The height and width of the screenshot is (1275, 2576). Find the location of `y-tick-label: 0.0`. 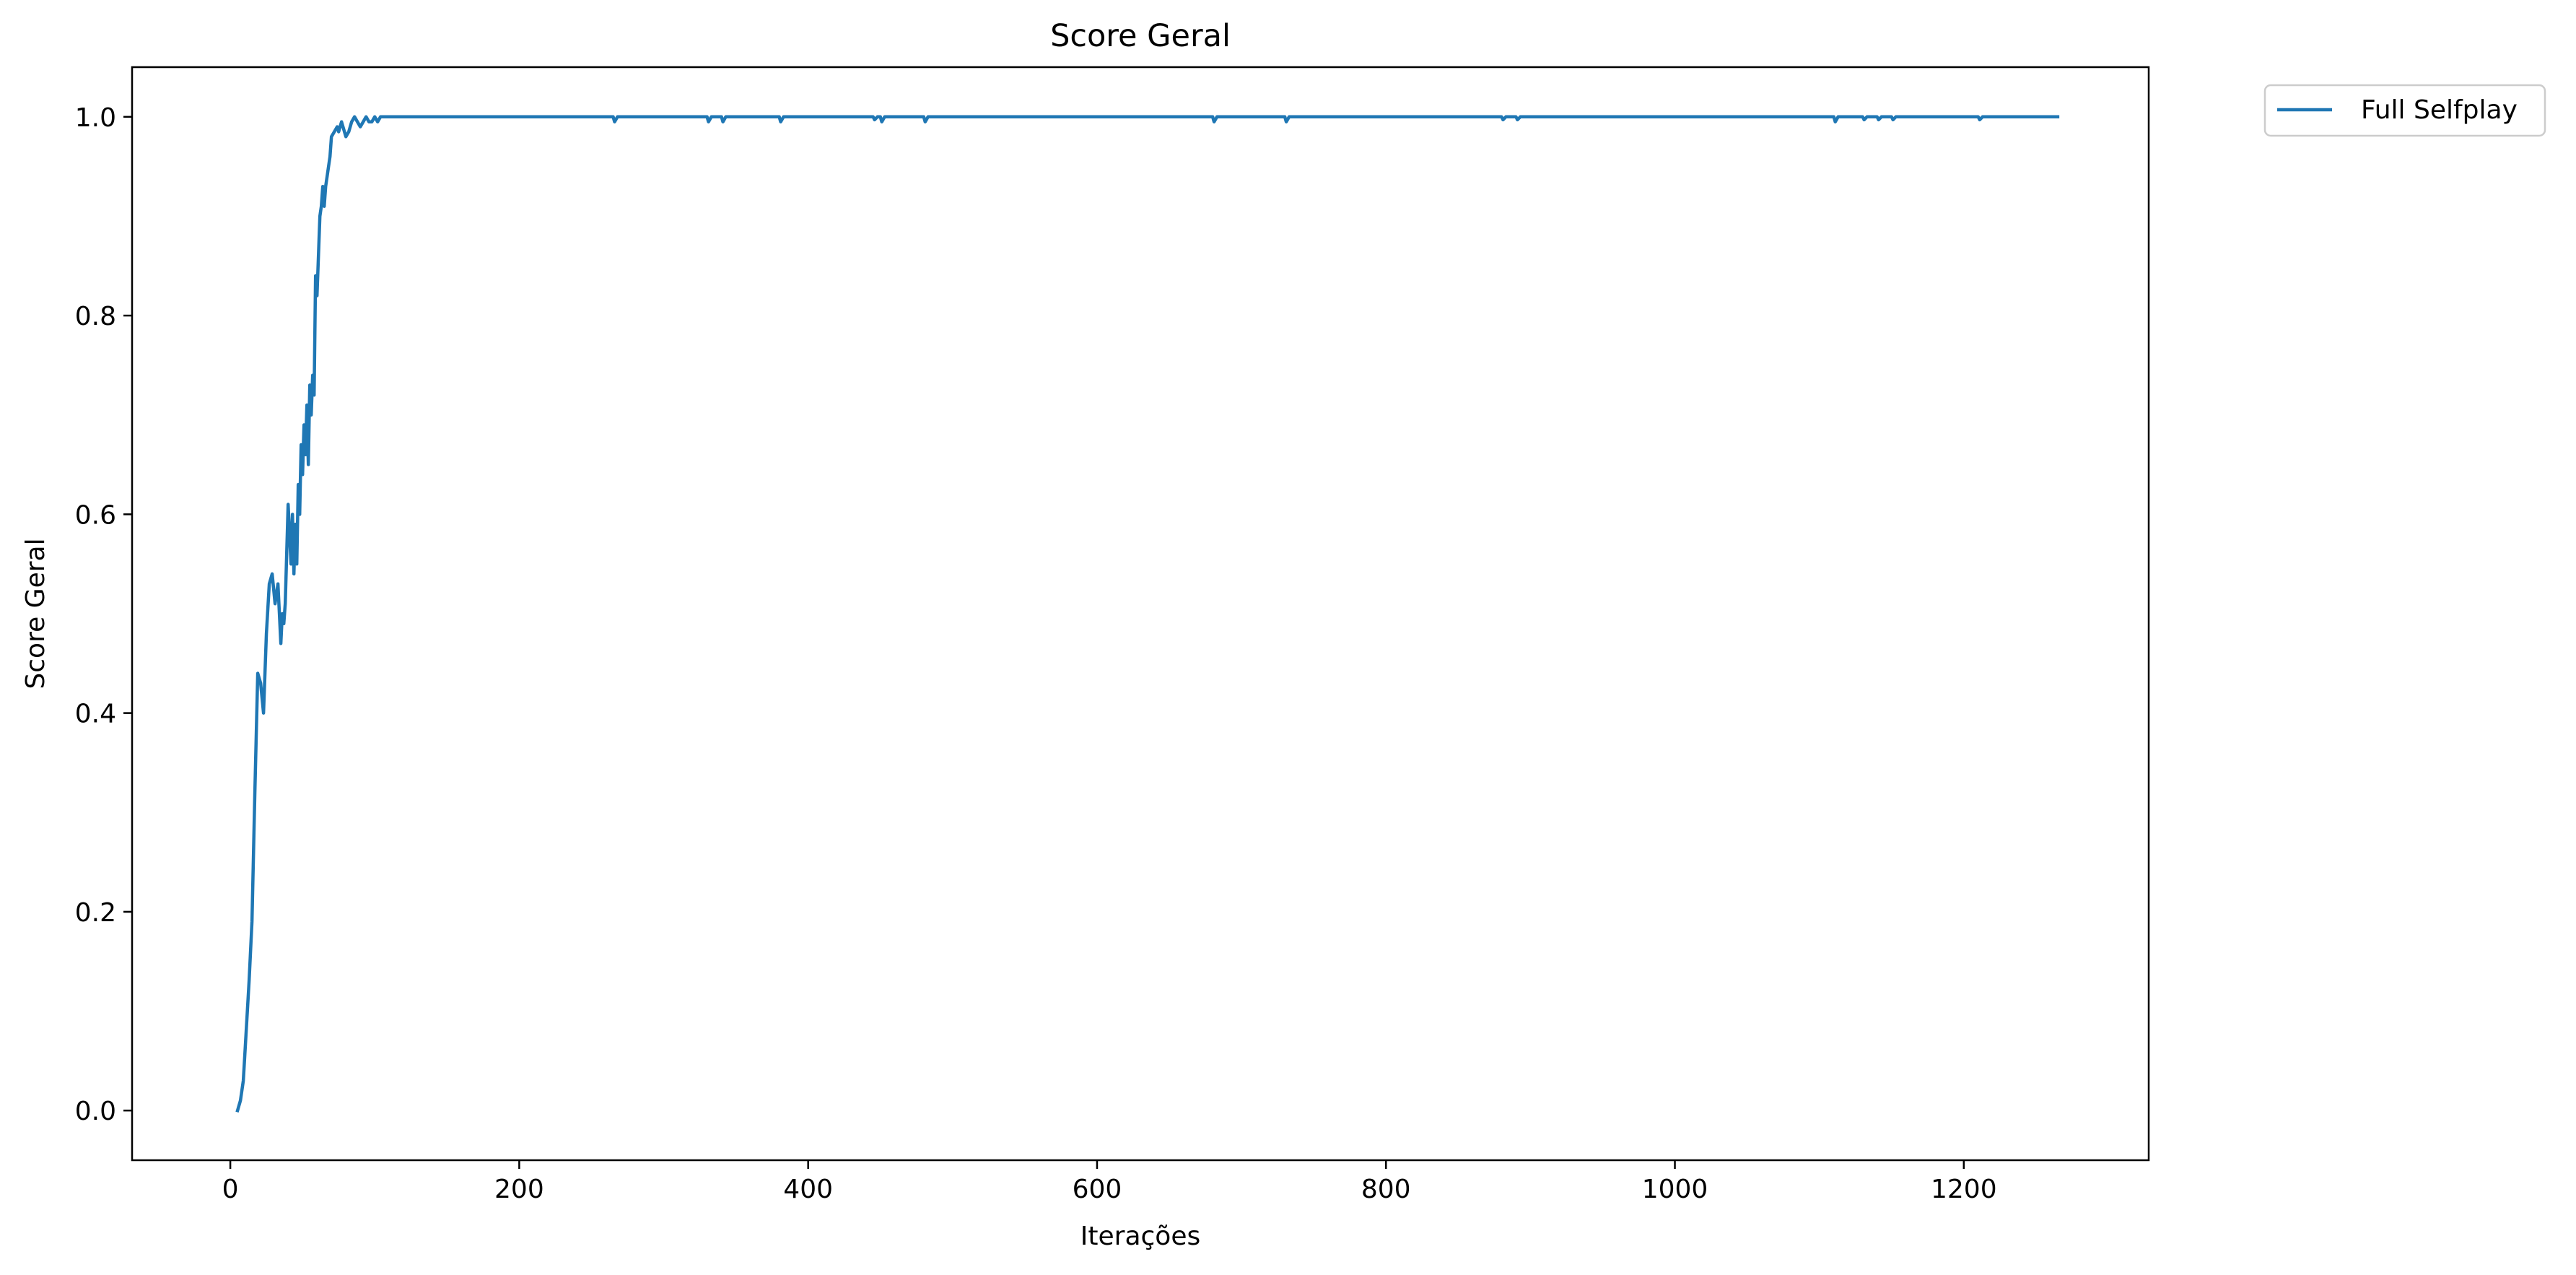

y-tick-label: 0.0 is located at coordinates (95, 1111).